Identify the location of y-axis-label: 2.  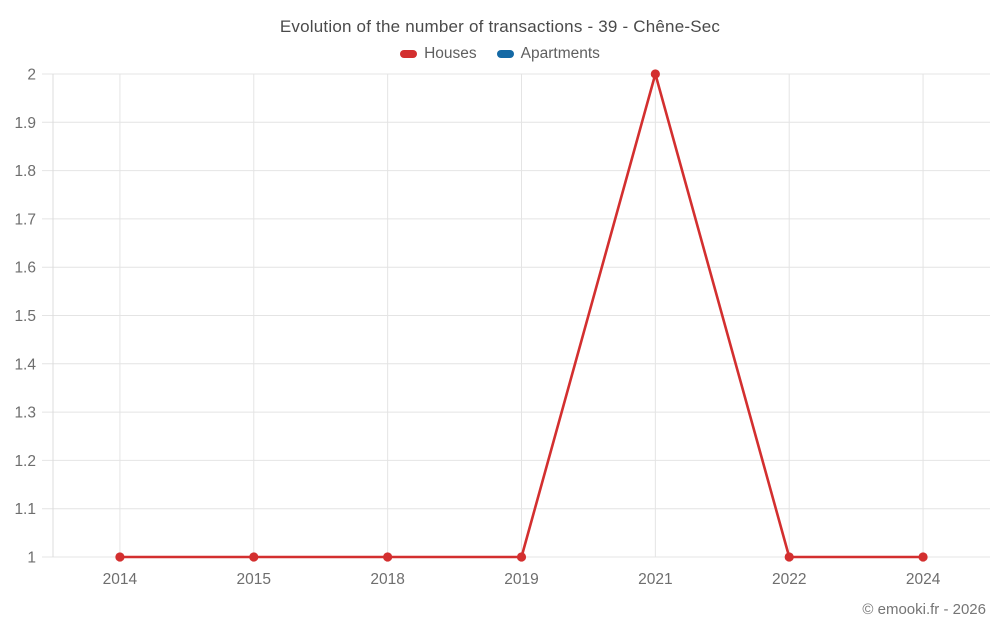
(31, 75).